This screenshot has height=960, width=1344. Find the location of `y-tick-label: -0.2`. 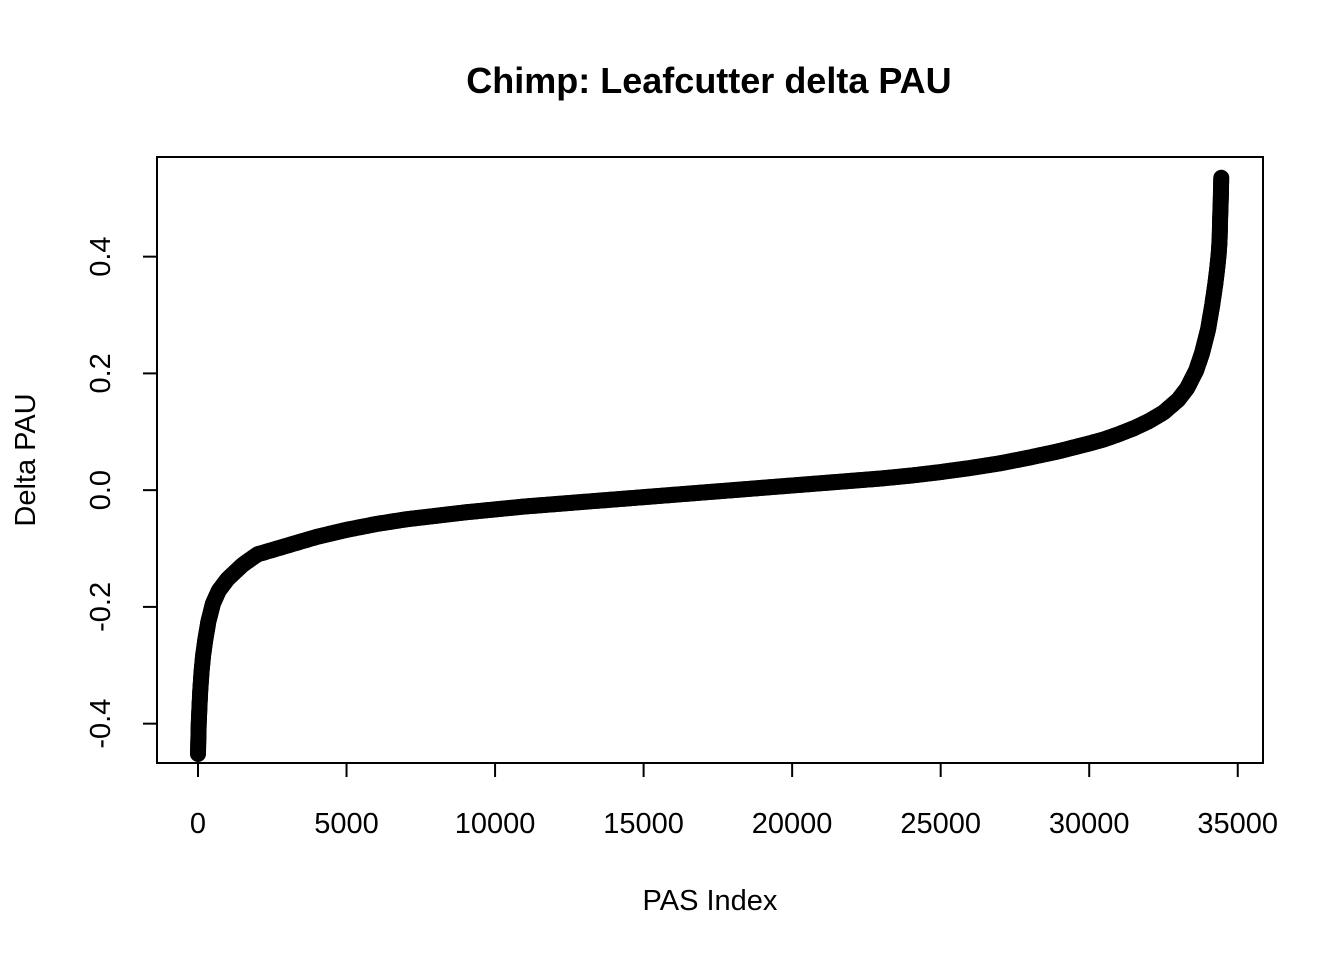

y-tick-label: -0.2 is located at coordinates (101, 607).